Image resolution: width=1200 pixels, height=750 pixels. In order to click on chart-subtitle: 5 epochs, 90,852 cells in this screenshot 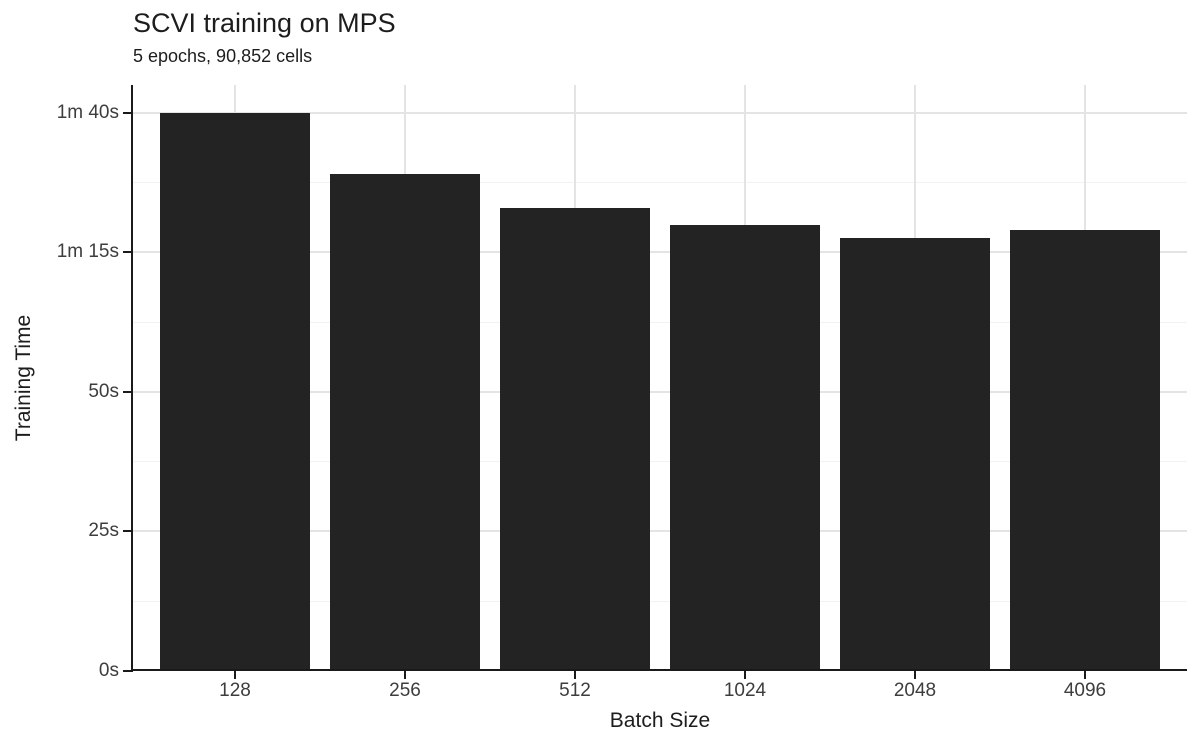, I will do `click(223, 56)`.